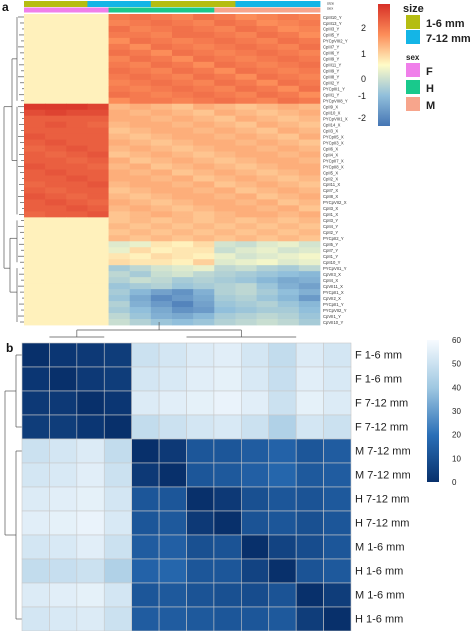 This screenshot has width=474, height=631. I want to click on heatmap-a-row-label: PYCpII5_X, so click(333, 136).